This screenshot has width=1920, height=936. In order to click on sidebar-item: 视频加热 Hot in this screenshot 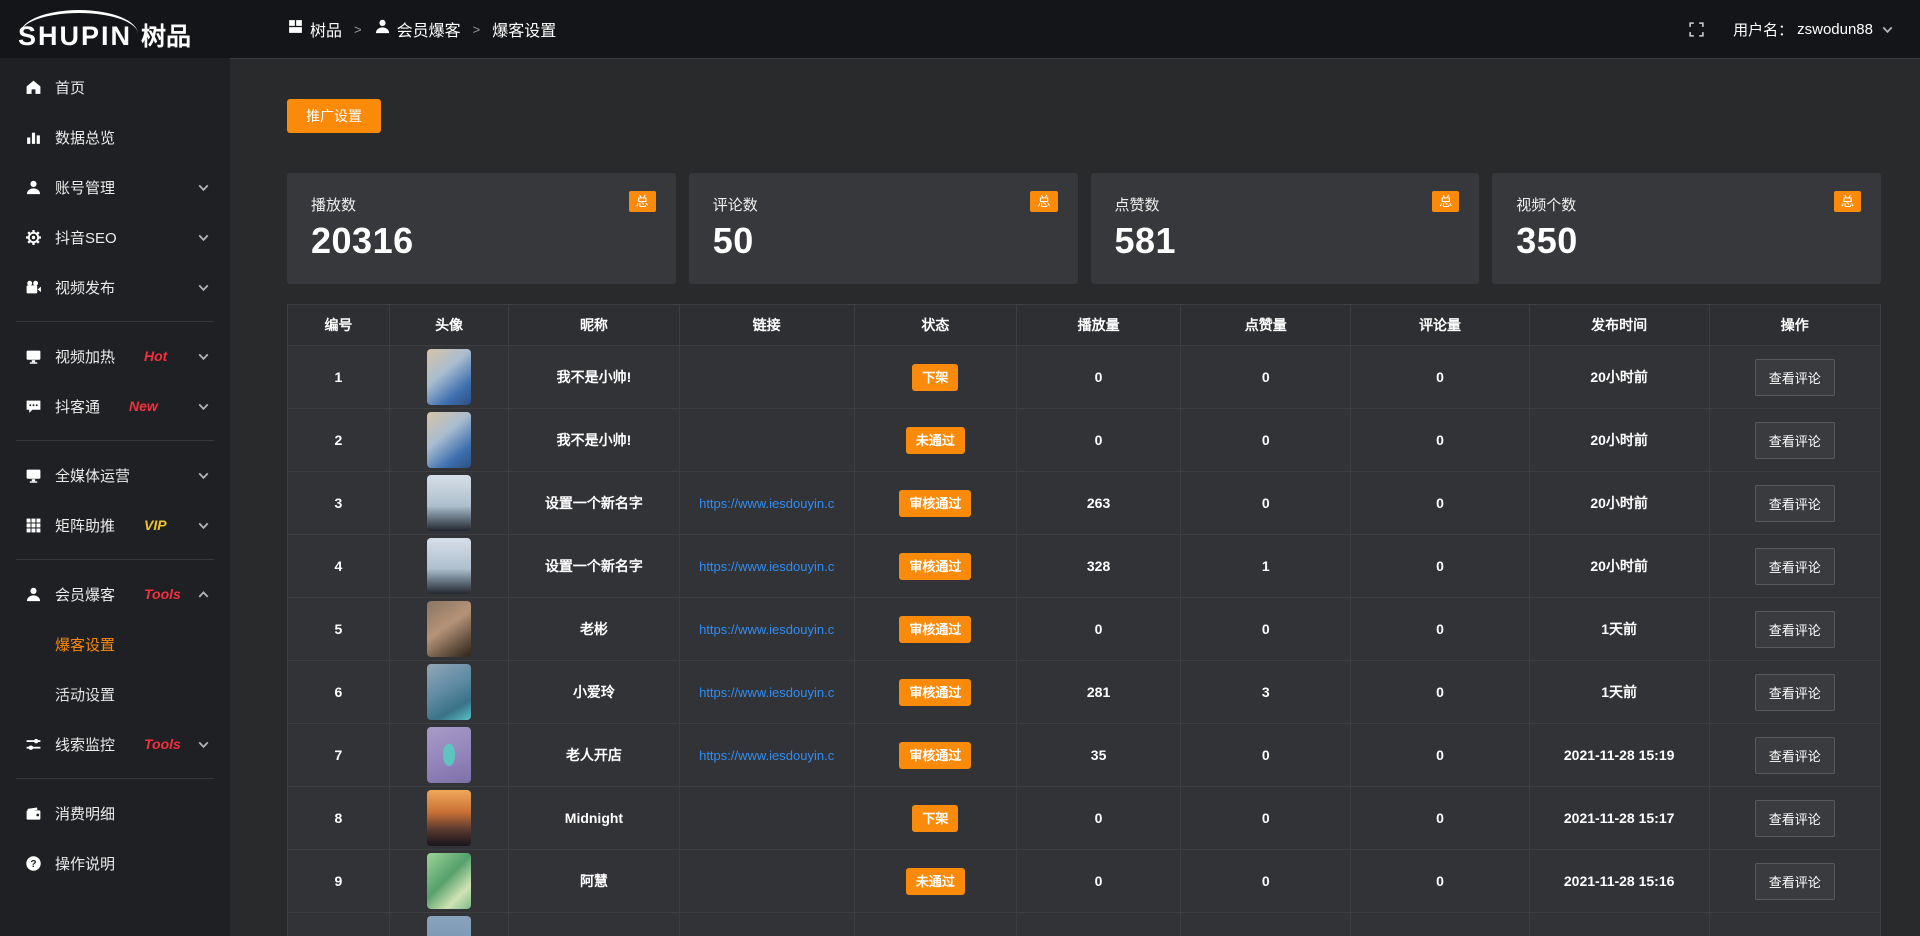, I will do `click(115, 356)`.